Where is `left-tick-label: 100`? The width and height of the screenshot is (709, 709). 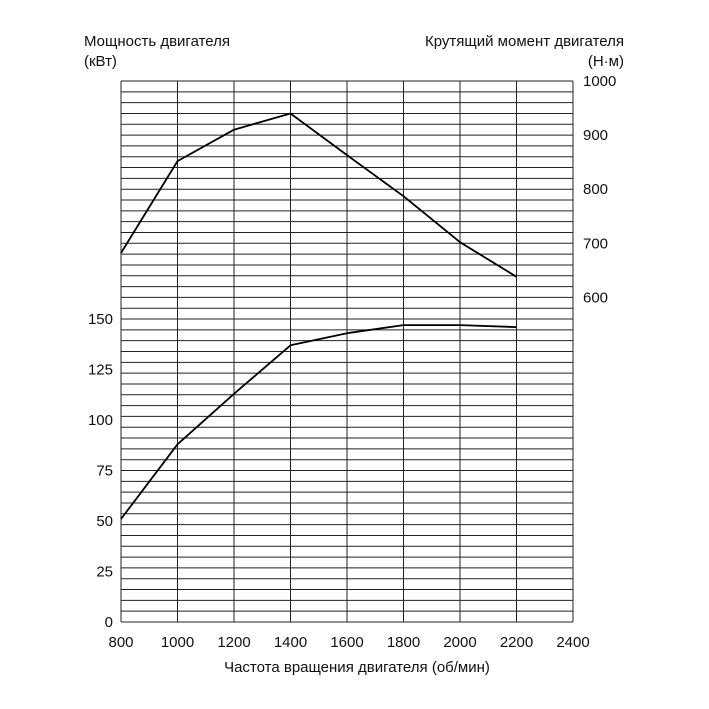 left-tick-label: 100 is located at coordinates (100, 420).